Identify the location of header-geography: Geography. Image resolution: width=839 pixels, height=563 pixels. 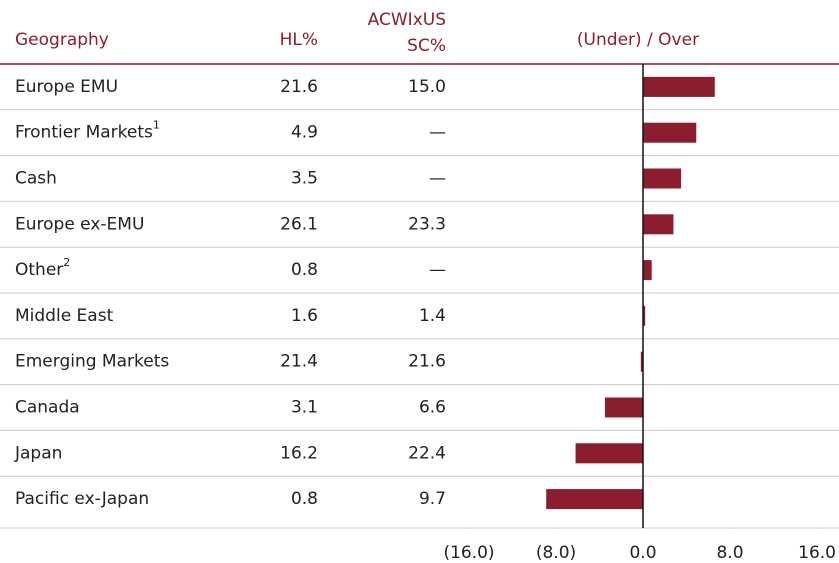
(62, 40).